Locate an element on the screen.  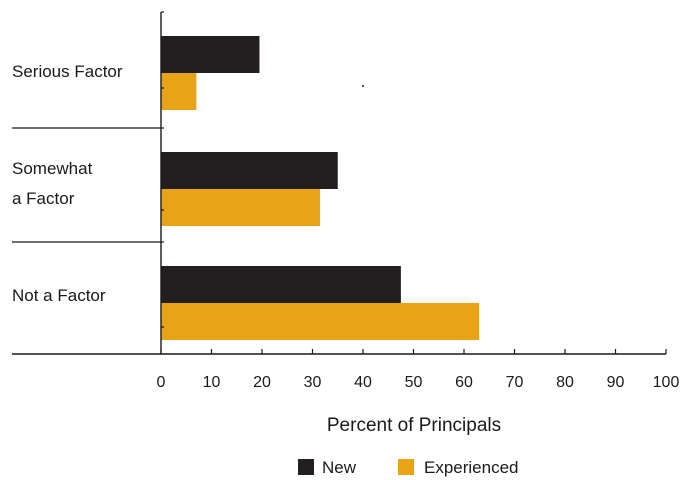
x-tick-label: 30 is located at coordinates (313, 382).